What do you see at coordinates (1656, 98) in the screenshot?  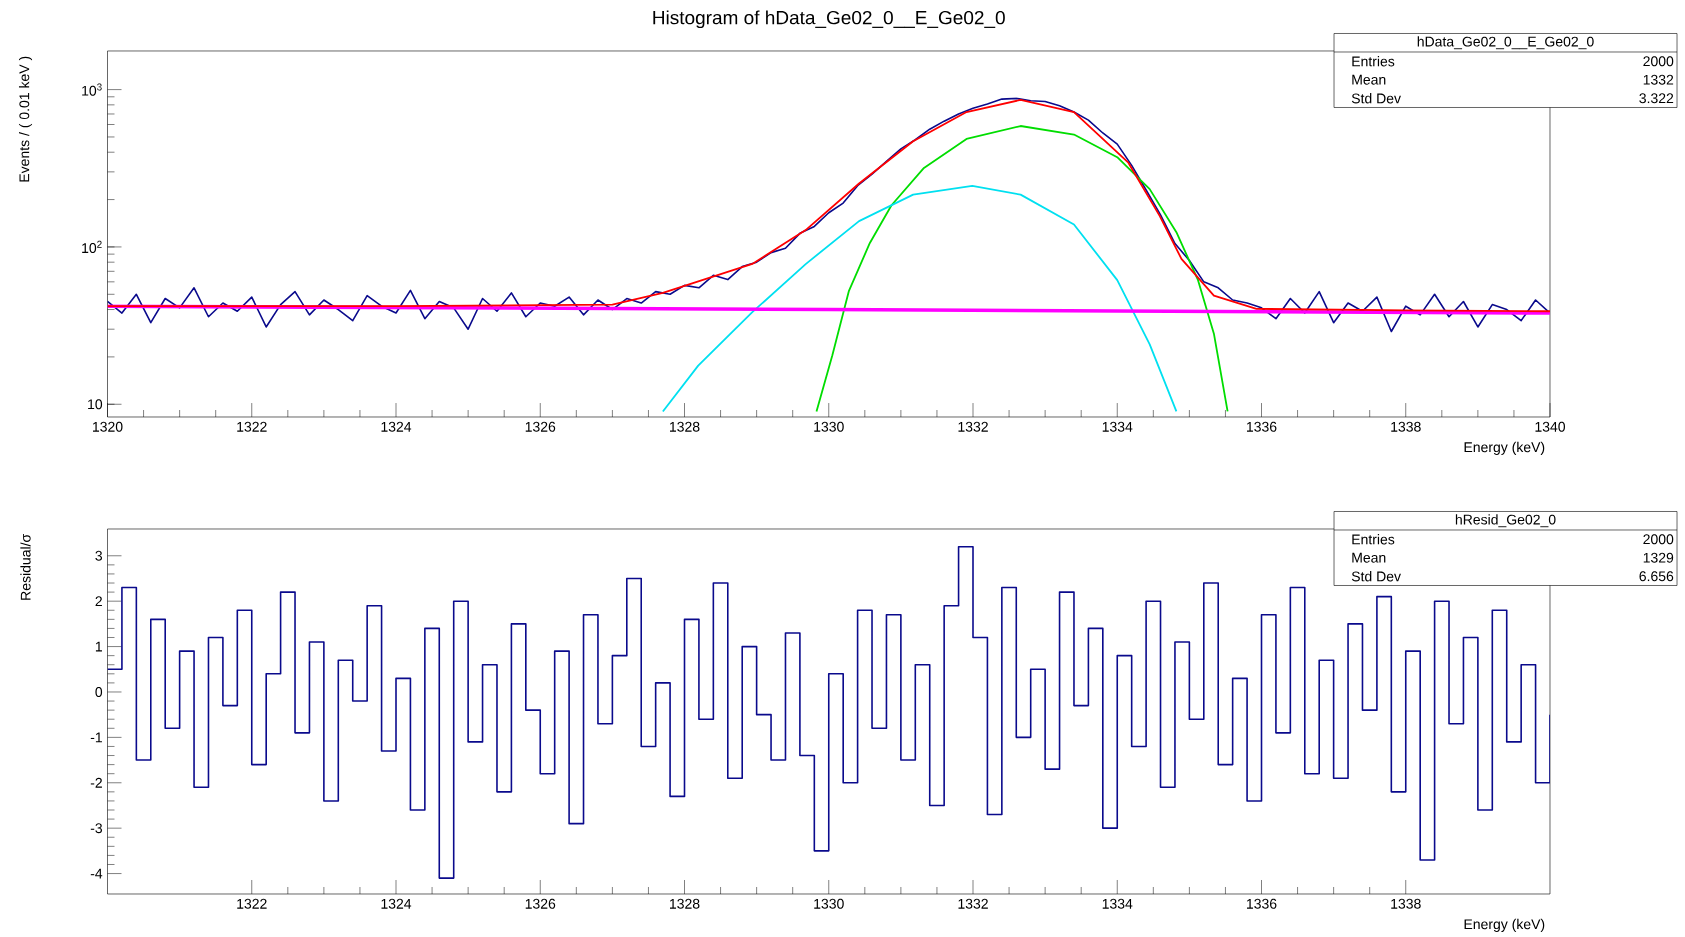 I see `text: 3.322` at bounding box center [1656, 98].